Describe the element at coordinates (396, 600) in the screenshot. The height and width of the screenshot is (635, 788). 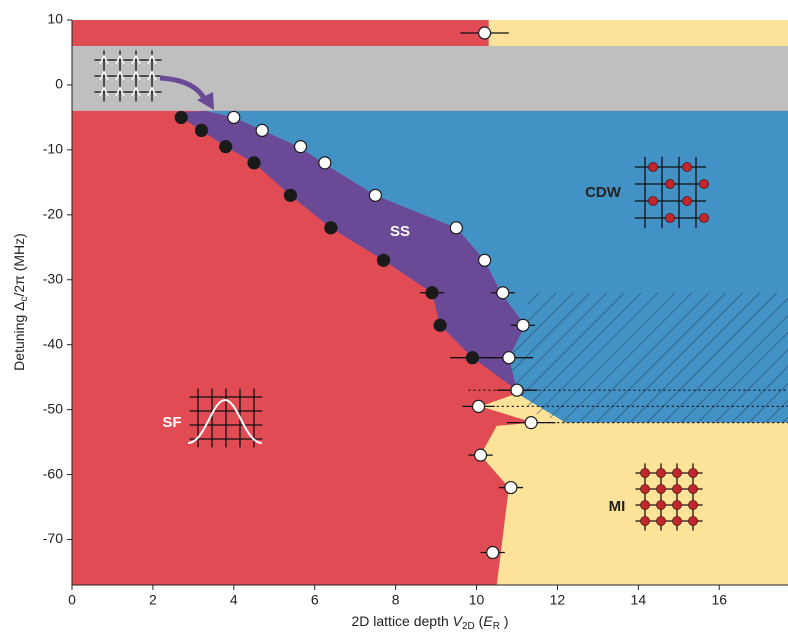
I see `x-tick-label: 8` at that location.